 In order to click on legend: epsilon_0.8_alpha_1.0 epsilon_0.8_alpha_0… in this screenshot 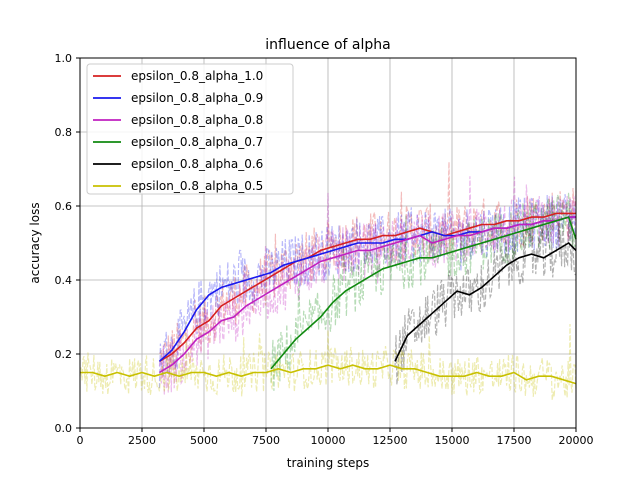, I will do `click(190, 129)`.